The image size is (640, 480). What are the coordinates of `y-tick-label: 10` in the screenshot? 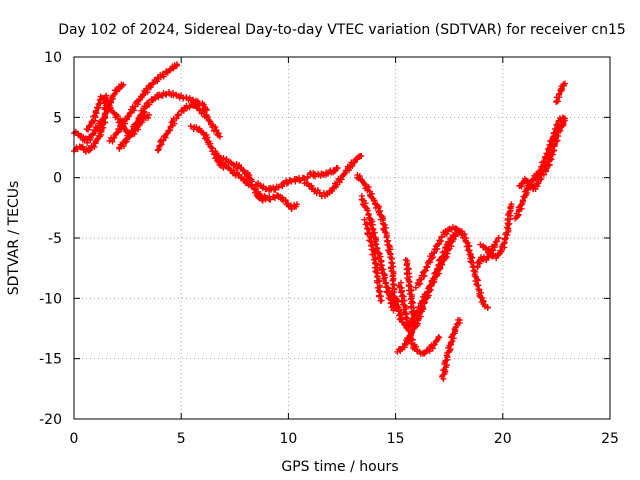 It's located at (53, 58).